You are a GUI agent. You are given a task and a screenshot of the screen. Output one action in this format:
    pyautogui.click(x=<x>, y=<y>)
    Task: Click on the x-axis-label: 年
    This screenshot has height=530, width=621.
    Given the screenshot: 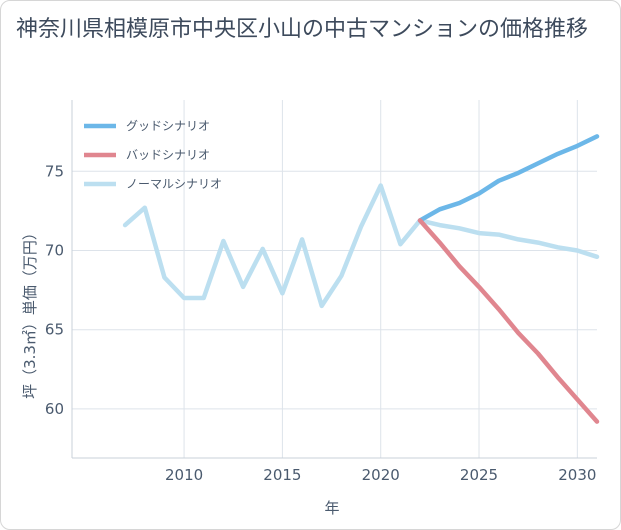 What is the action you would take?
    pyautogui.click(x=331, y=508)
    